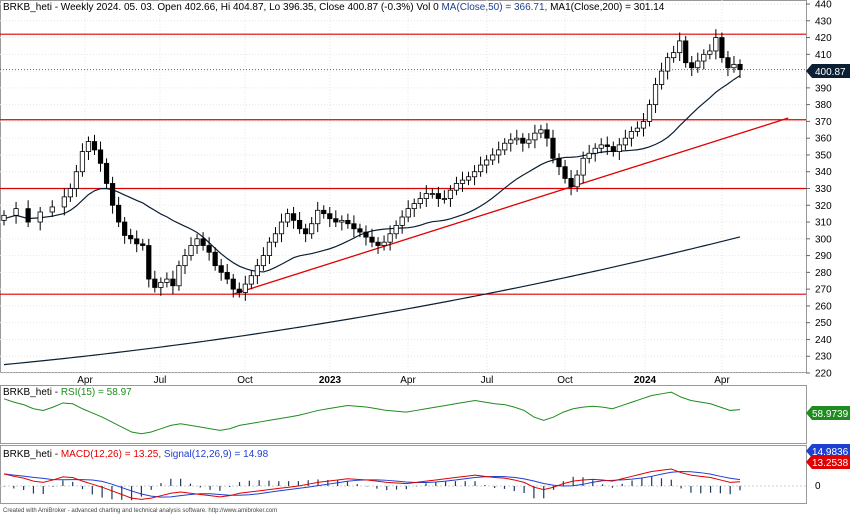 This screenshot has height=515, width=850. I want to click on y-tick-label: 310, so click(823, 223).